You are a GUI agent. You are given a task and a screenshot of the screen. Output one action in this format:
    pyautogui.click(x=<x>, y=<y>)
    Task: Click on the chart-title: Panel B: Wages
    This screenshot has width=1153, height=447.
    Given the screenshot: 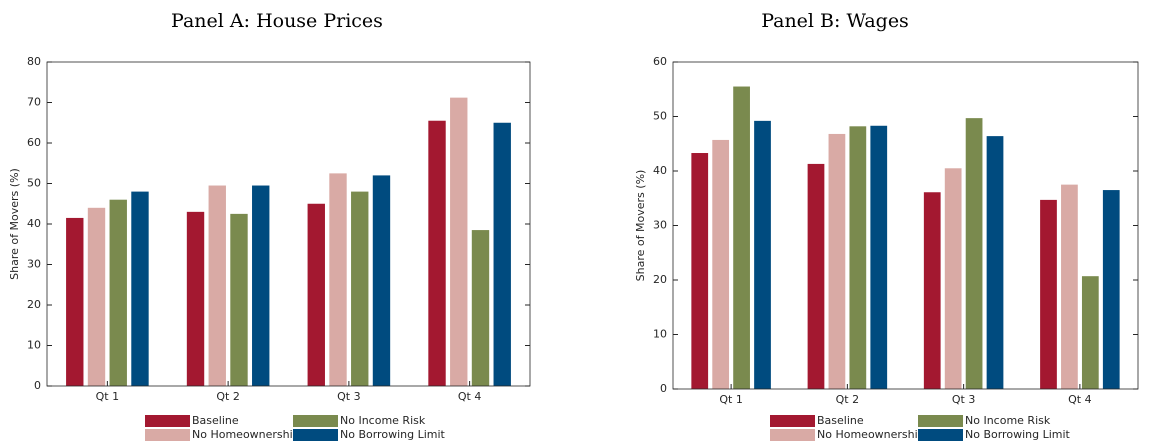 What is the action you would take?
    pyautogui.click(x=835, y=21)
    